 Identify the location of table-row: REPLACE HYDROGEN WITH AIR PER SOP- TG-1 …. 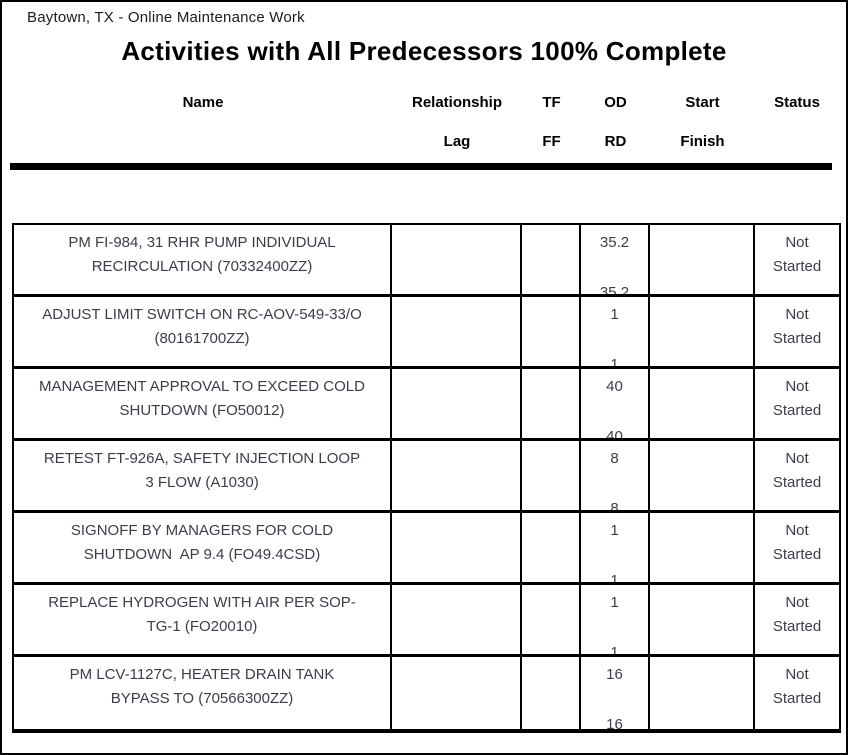
(426, 621).